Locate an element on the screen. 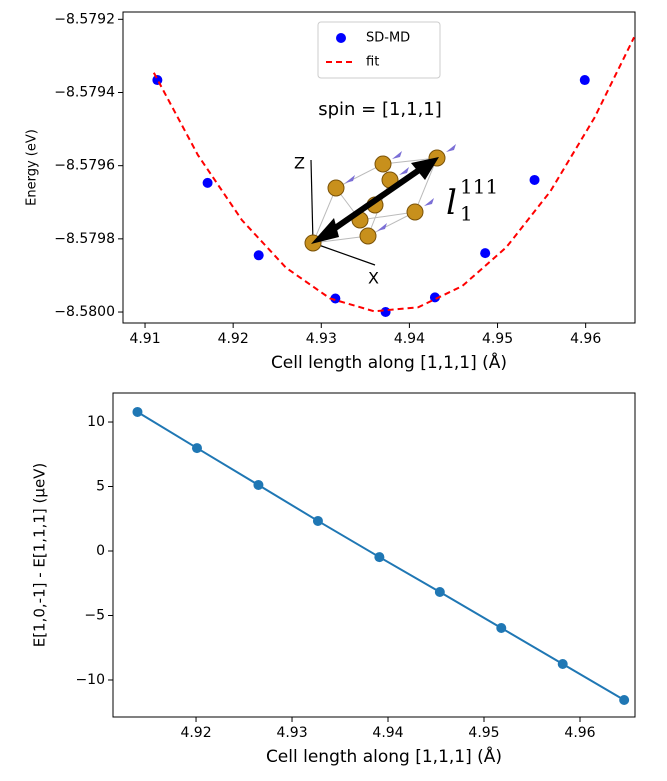 The height and width of the screenshot is (781, 667). y-tick-label: 5 is located at coordinates (100, 487).